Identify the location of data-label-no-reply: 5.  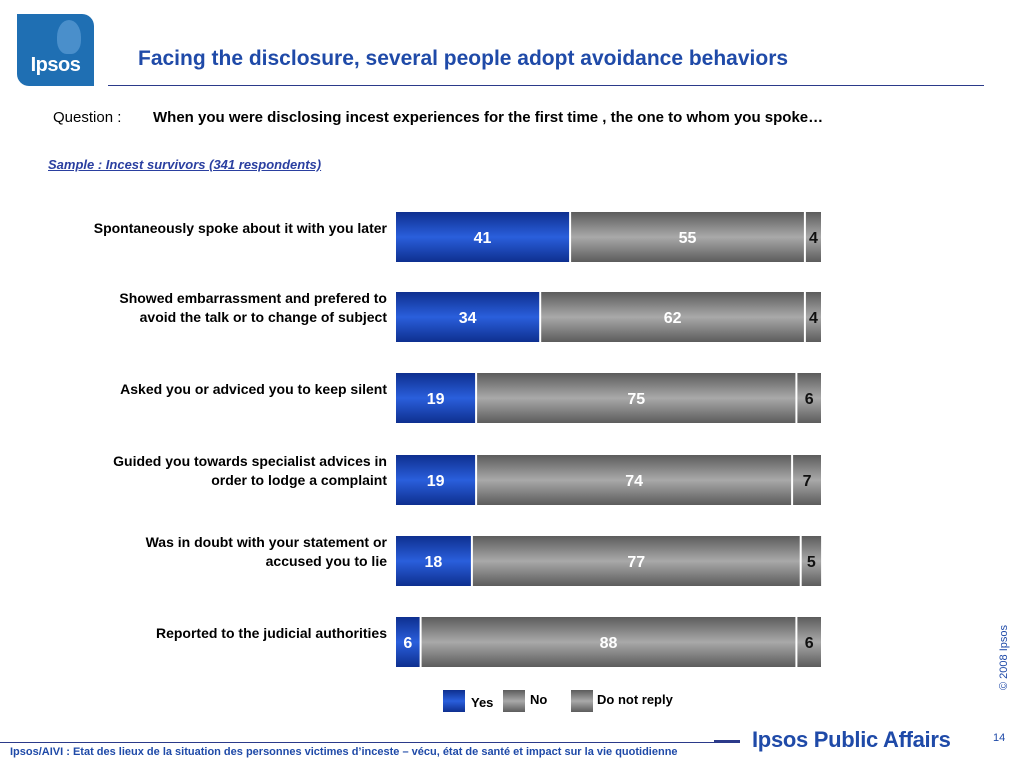
(811, 562).